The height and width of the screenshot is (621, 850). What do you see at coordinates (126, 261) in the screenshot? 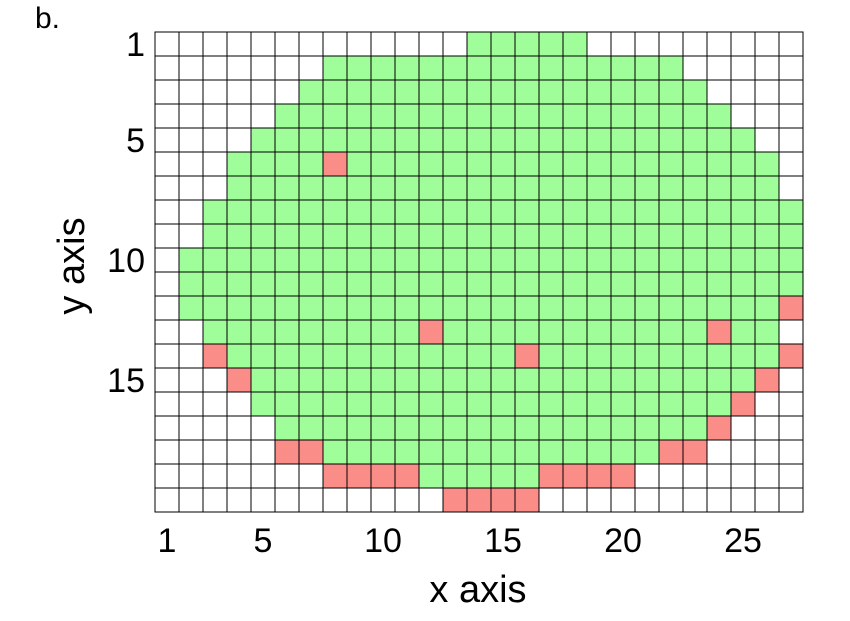
I see `y-tick-label: 10` at bounding box center [126, 261].